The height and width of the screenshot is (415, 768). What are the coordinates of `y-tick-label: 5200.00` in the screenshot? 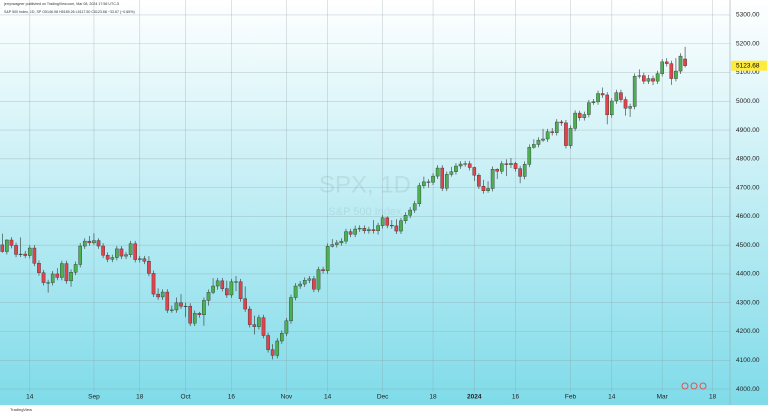 It's located at (748, 43).